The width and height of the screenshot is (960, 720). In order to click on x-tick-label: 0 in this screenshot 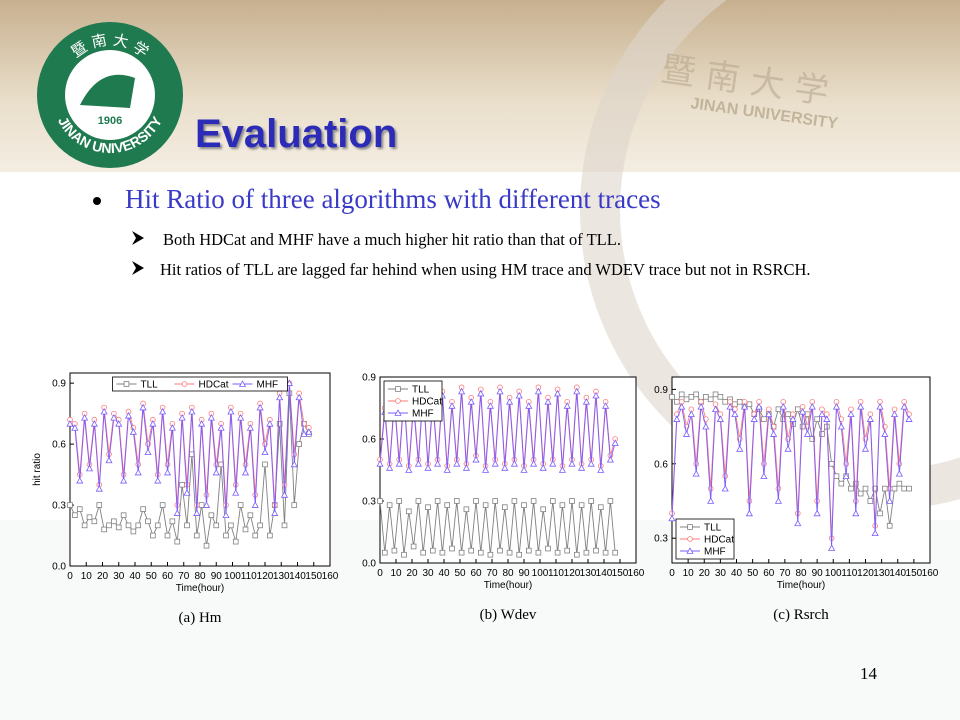, I will do `click(380, 573)`.